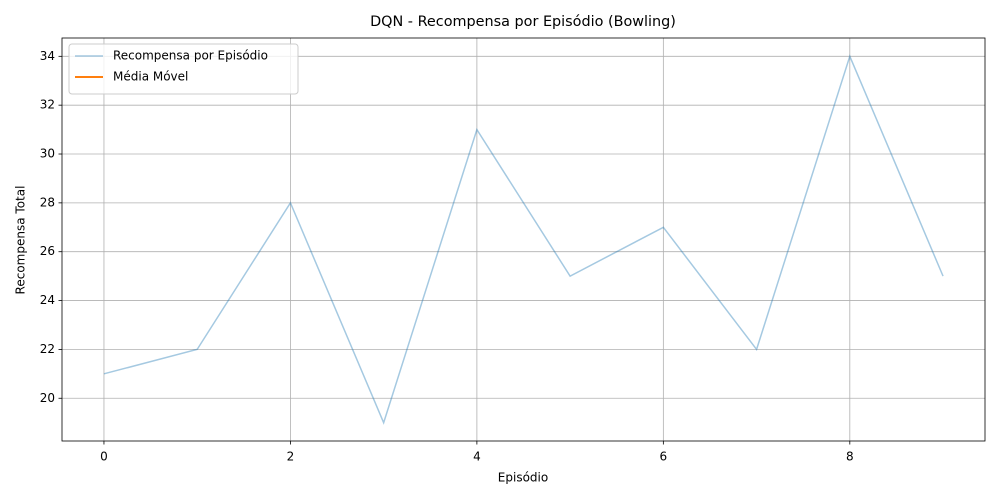 The height and width of the screenshot is (500, 1000). I want to click on x-axis-label: Episódio, so click(523, 478).